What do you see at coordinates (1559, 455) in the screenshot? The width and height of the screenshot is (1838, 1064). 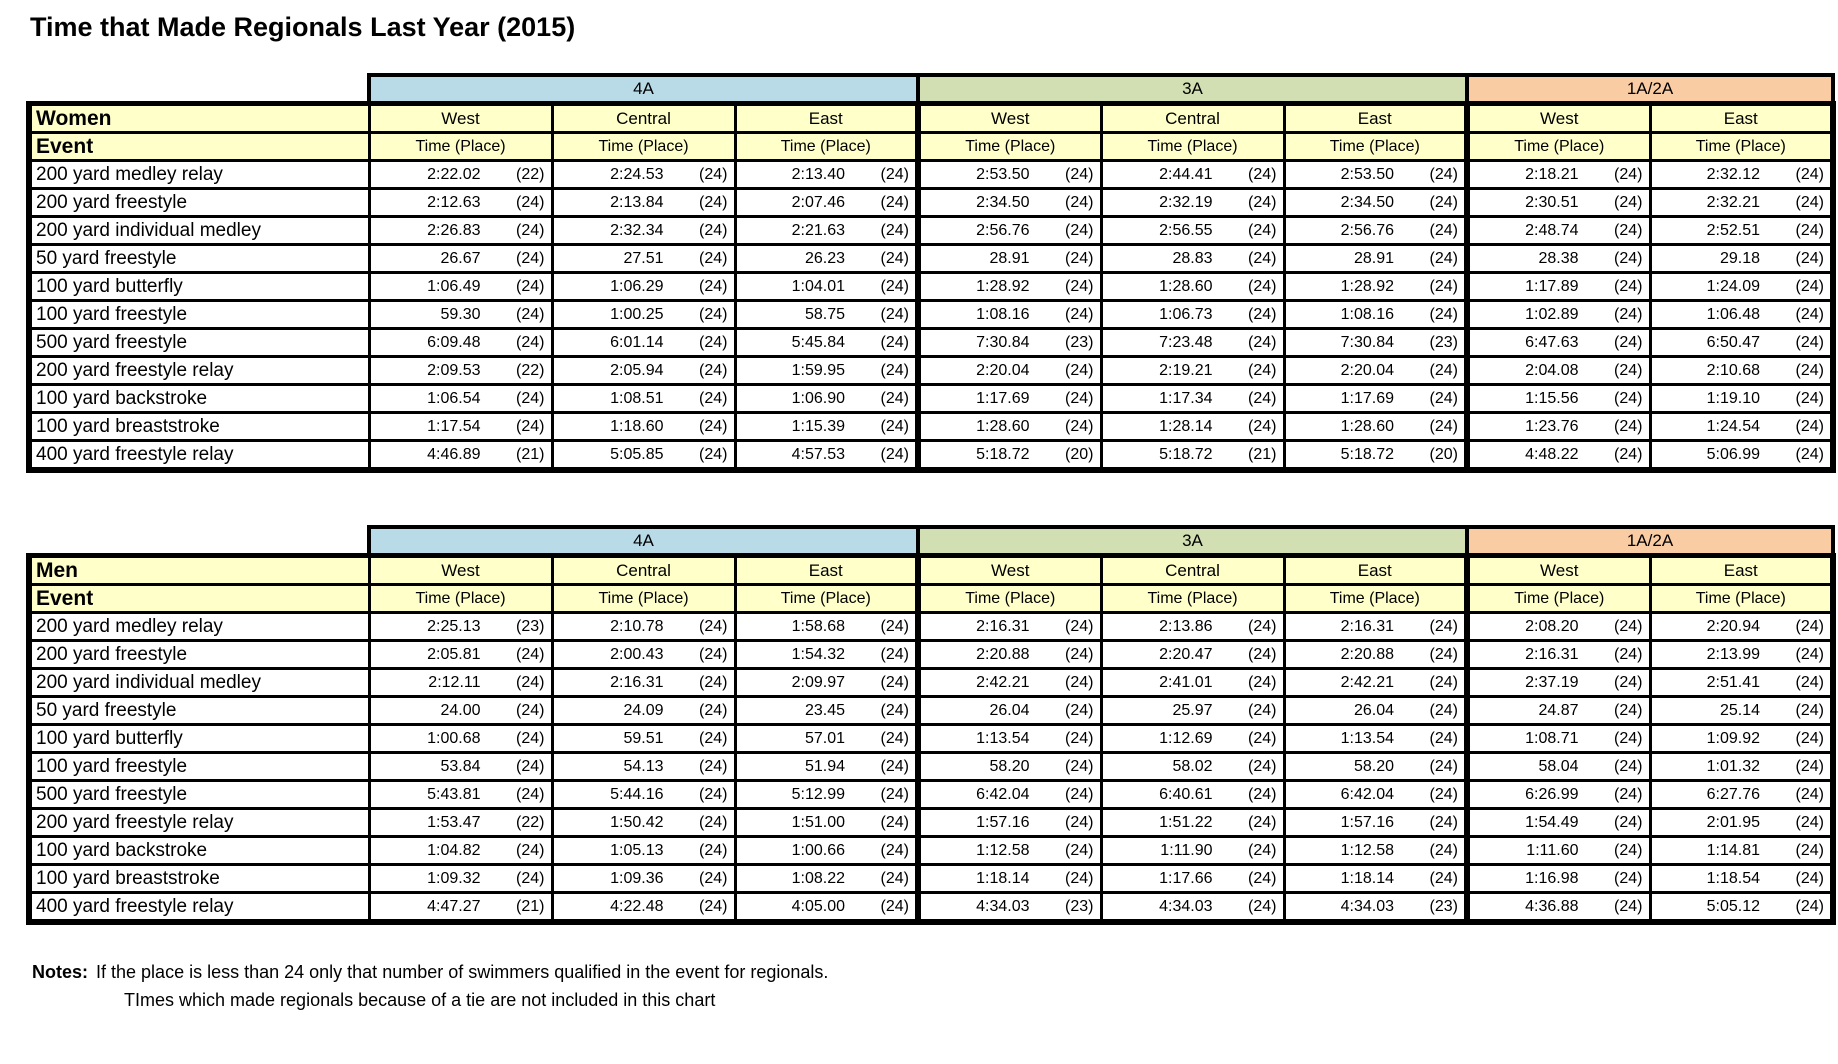 I see `time-place-value: 4:48.22 (24)` at bounding box center [1559, 455].